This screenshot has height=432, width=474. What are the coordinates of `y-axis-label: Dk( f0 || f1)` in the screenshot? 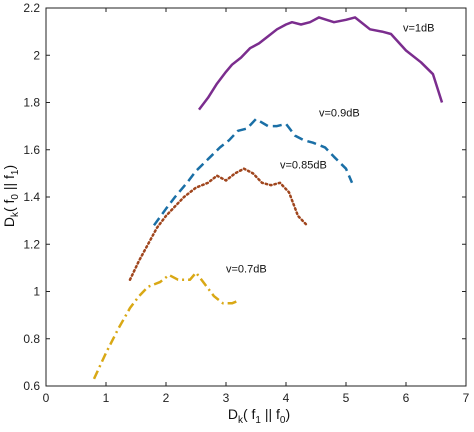 It's located at (11, 196).